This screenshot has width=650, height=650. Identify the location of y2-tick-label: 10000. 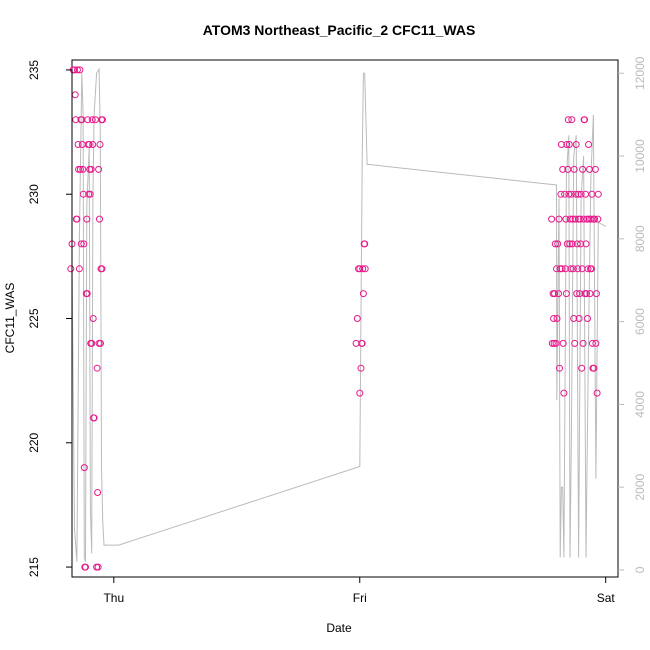
(640, 156).